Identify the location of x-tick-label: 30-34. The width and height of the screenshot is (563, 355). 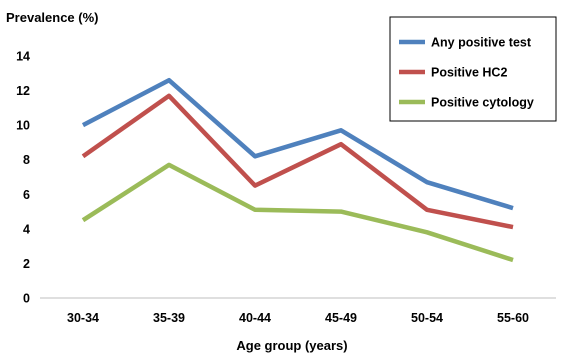
(83, 318).